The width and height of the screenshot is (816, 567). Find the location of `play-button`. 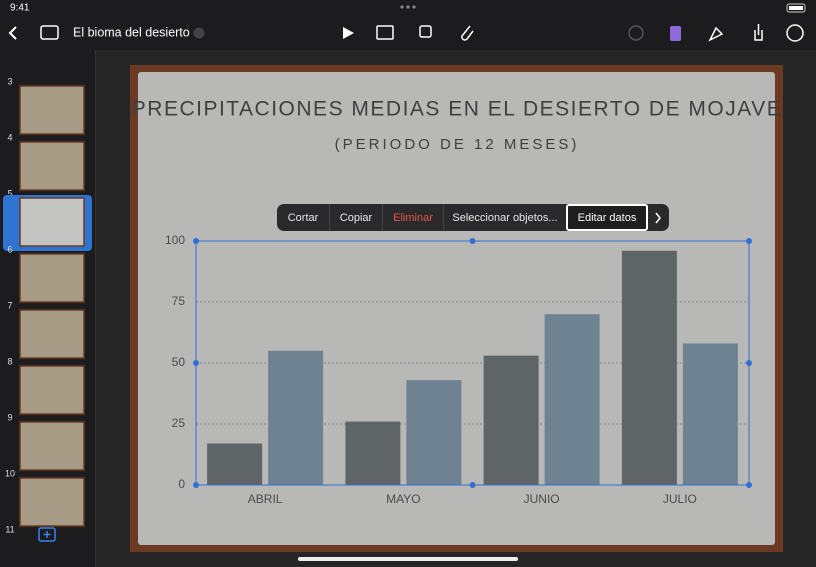

play-button is located at coordinates (348, 33).